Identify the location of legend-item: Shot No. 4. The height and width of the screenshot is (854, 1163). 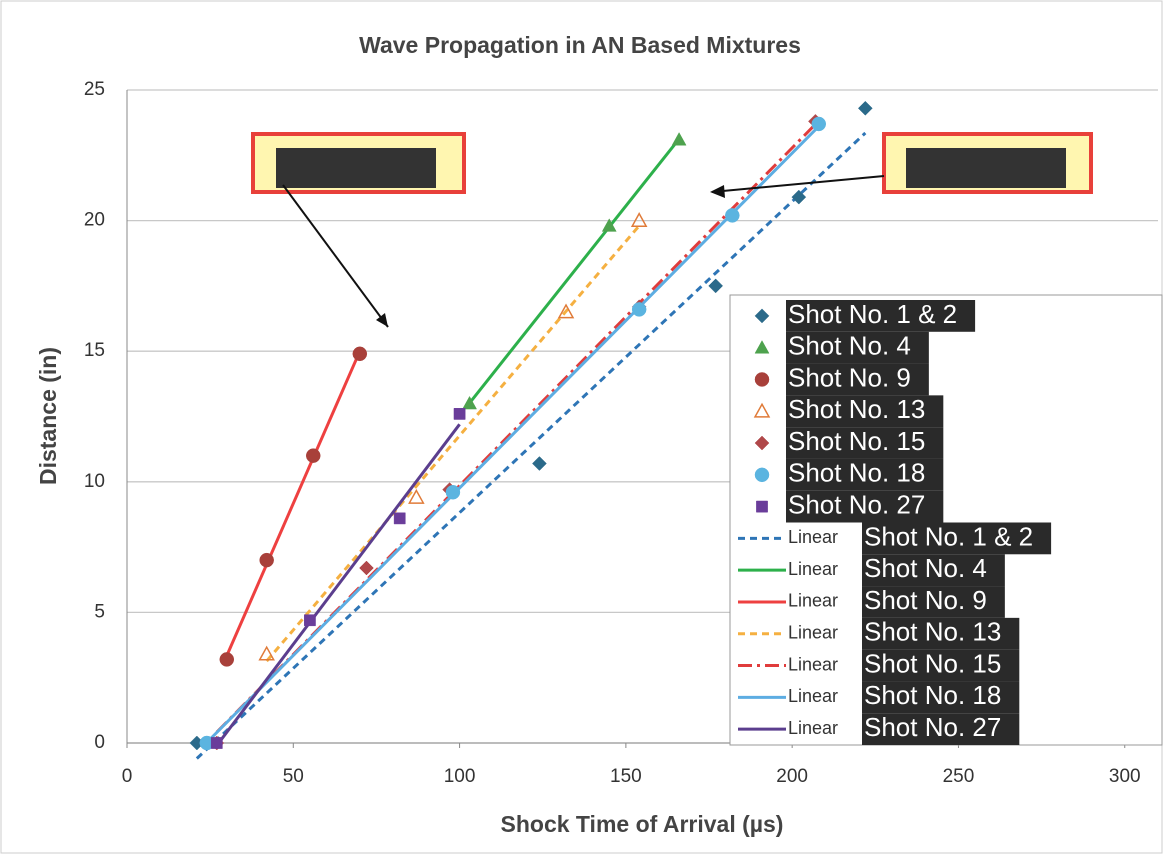
(841, 347).